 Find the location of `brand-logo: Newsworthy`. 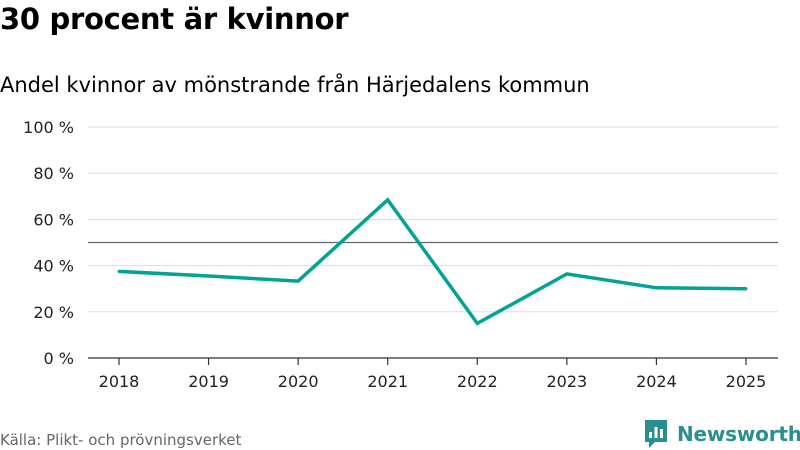

brand-logo: Newsworthy is located at coordinates (721, 434).